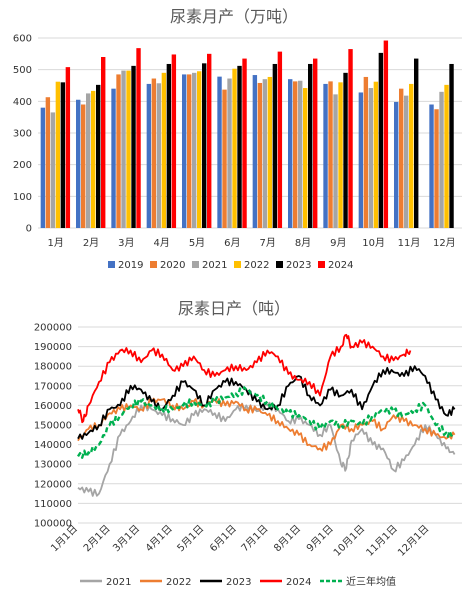  Describe the element at coordinates (338, 243) in the screenshot. I see `x-tick-label: 9月` at that location.